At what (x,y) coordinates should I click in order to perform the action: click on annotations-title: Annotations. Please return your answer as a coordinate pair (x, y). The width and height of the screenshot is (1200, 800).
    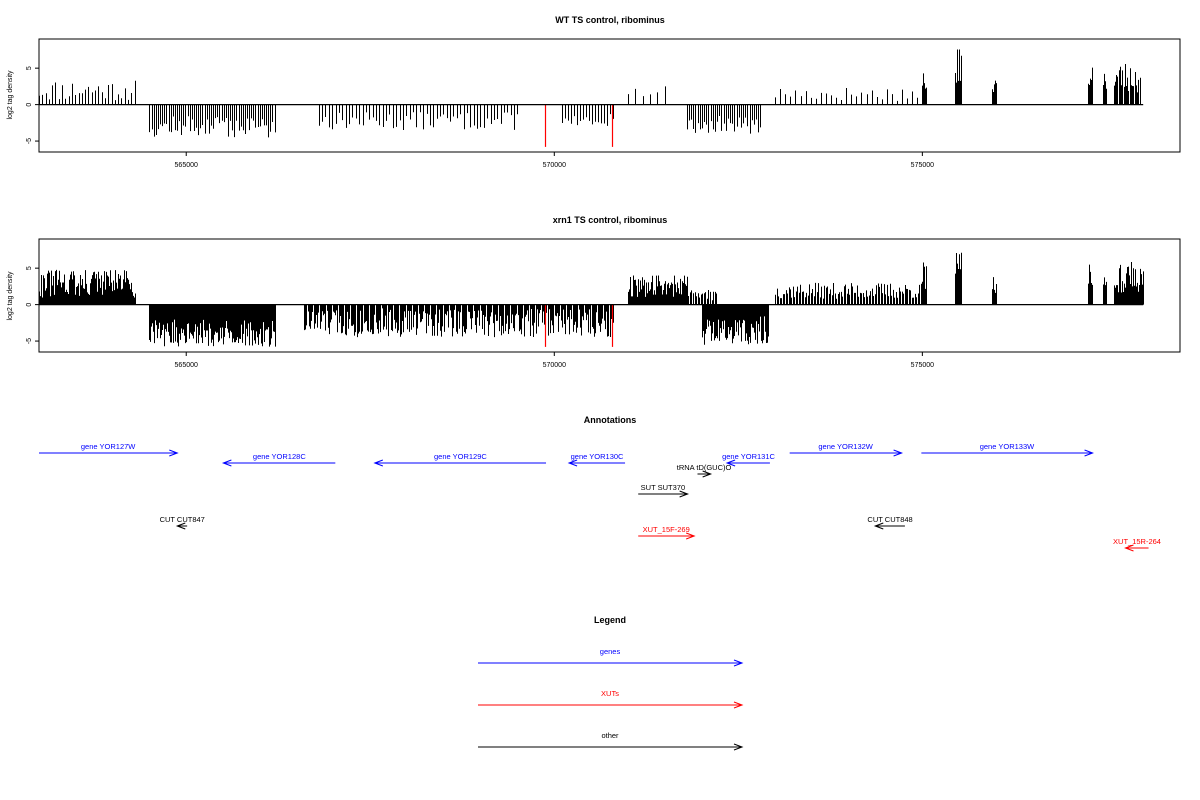
    Looking at the image, I should click on (610, 420).